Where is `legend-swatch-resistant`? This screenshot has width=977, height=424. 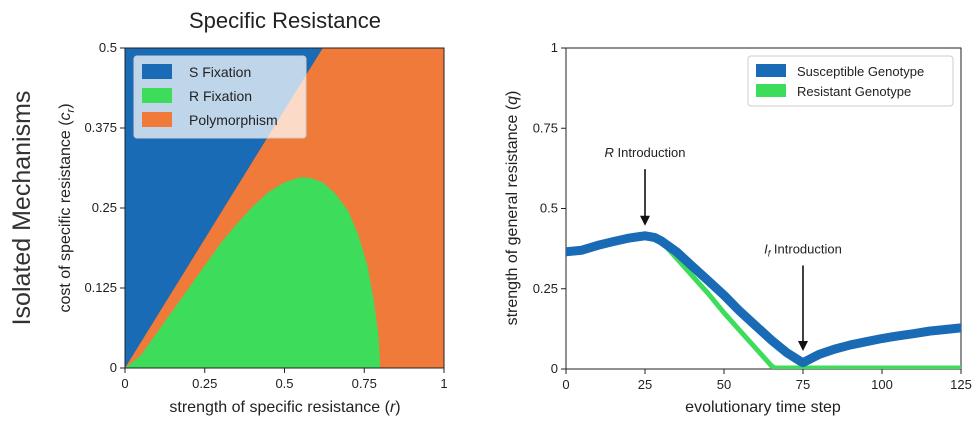 legend-swatch-resistant is located at coordinates (771, 90).